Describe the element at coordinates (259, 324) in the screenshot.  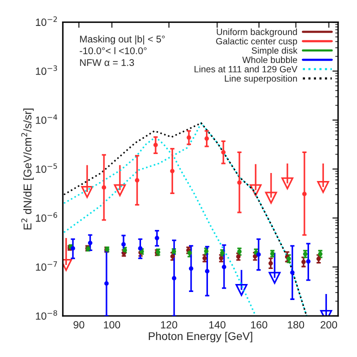
I see `x-tick-label: 160` at that location.